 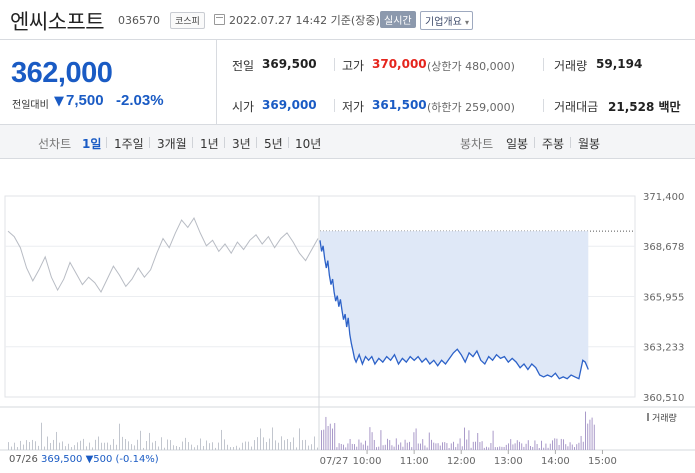 I want to click on column-separator, so click(x=334, y=105).